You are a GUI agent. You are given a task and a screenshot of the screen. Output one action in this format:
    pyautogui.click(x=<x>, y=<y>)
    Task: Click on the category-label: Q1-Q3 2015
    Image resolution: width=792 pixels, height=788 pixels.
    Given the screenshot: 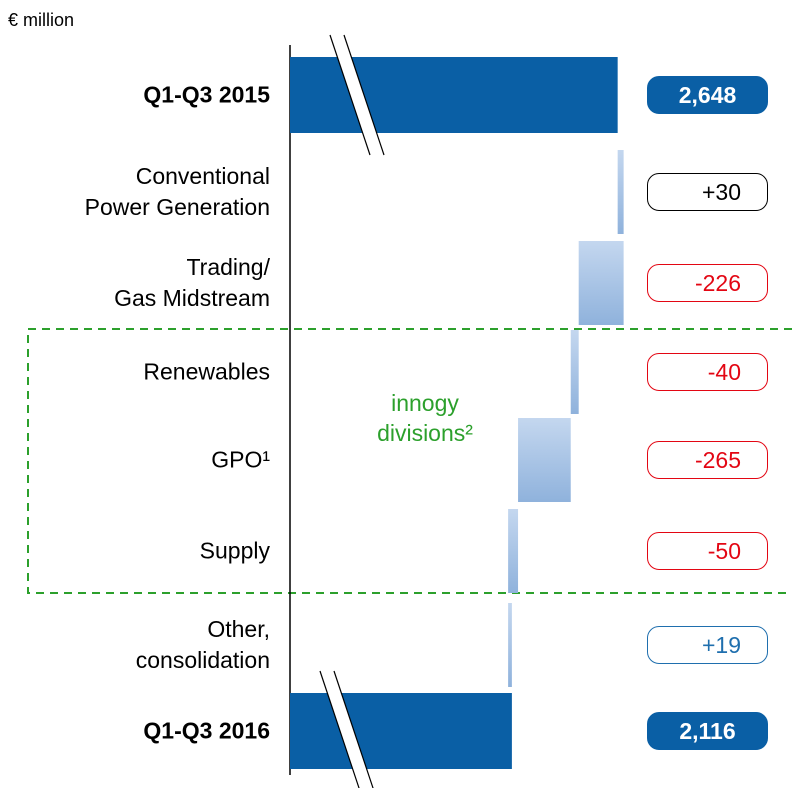 What is the action you would take?
    pyautogui.click(x=206, y=94)
    